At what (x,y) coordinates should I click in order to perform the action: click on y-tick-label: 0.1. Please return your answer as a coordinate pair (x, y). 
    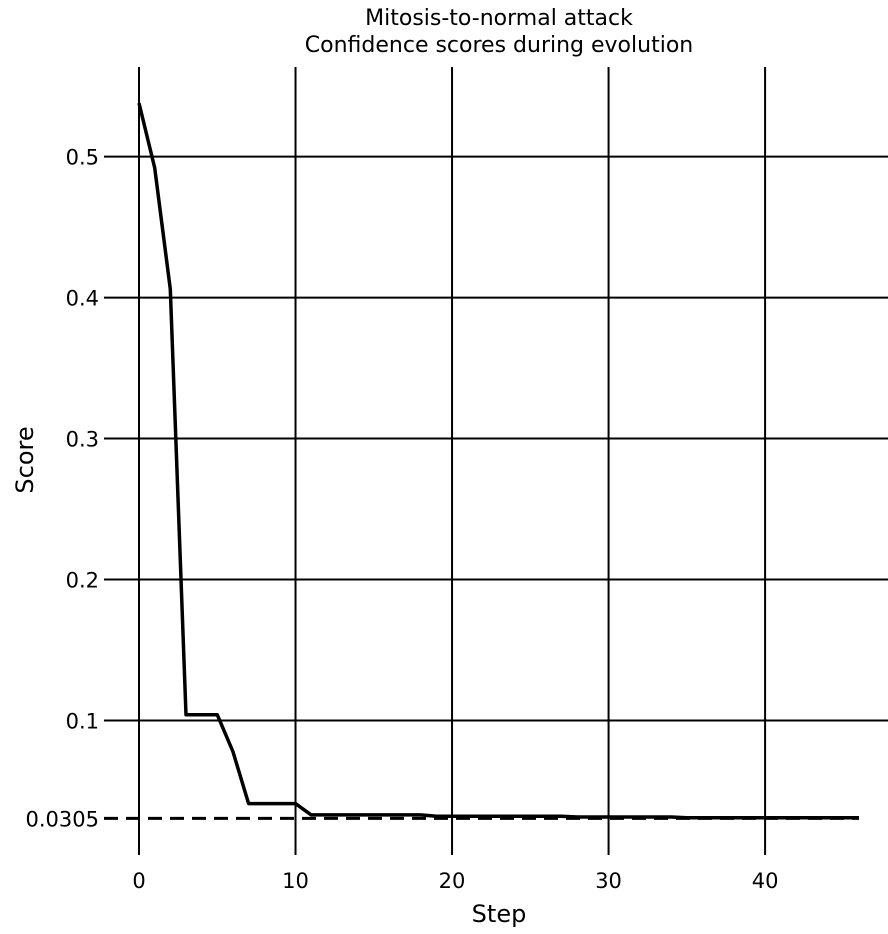
    Looking at the image, I should click on (82, 721).